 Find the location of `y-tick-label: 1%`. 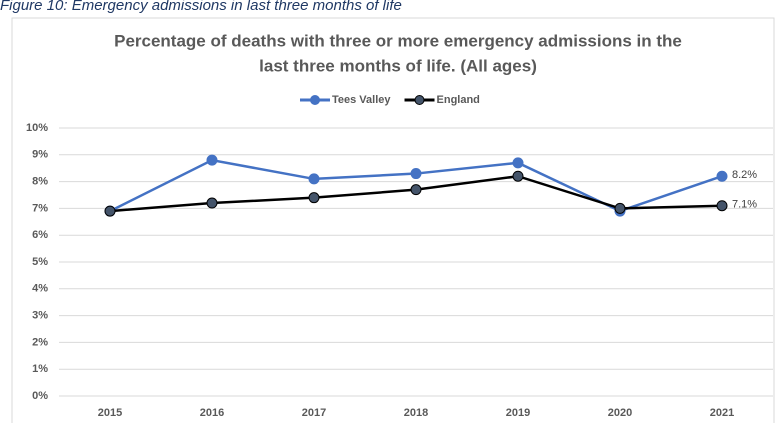

y-tick-label: 1% is located at coordinates (40, 369).